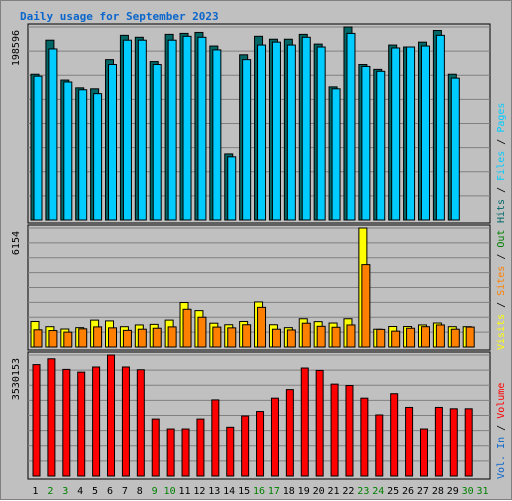  I want to click on x-tick-label: 8, so click(140, 491).